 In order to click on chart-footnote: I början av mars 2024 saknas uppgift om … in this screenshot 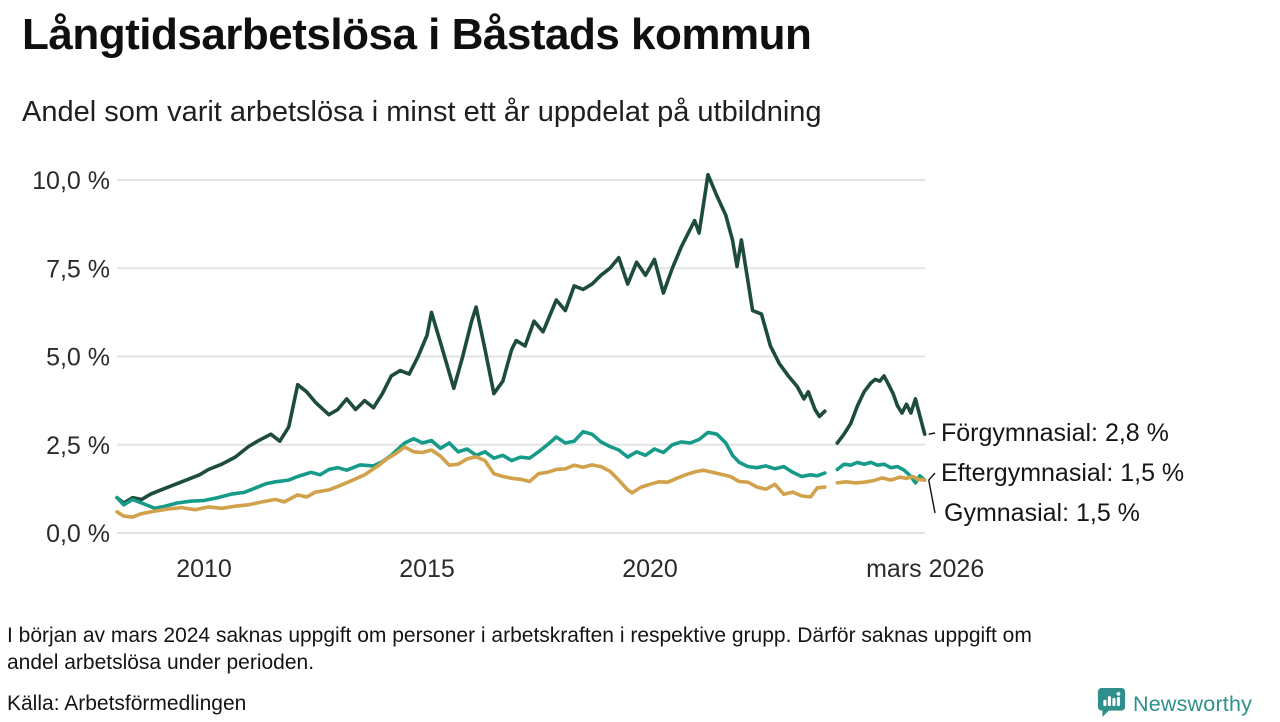, I will do `click(519, 649)`.